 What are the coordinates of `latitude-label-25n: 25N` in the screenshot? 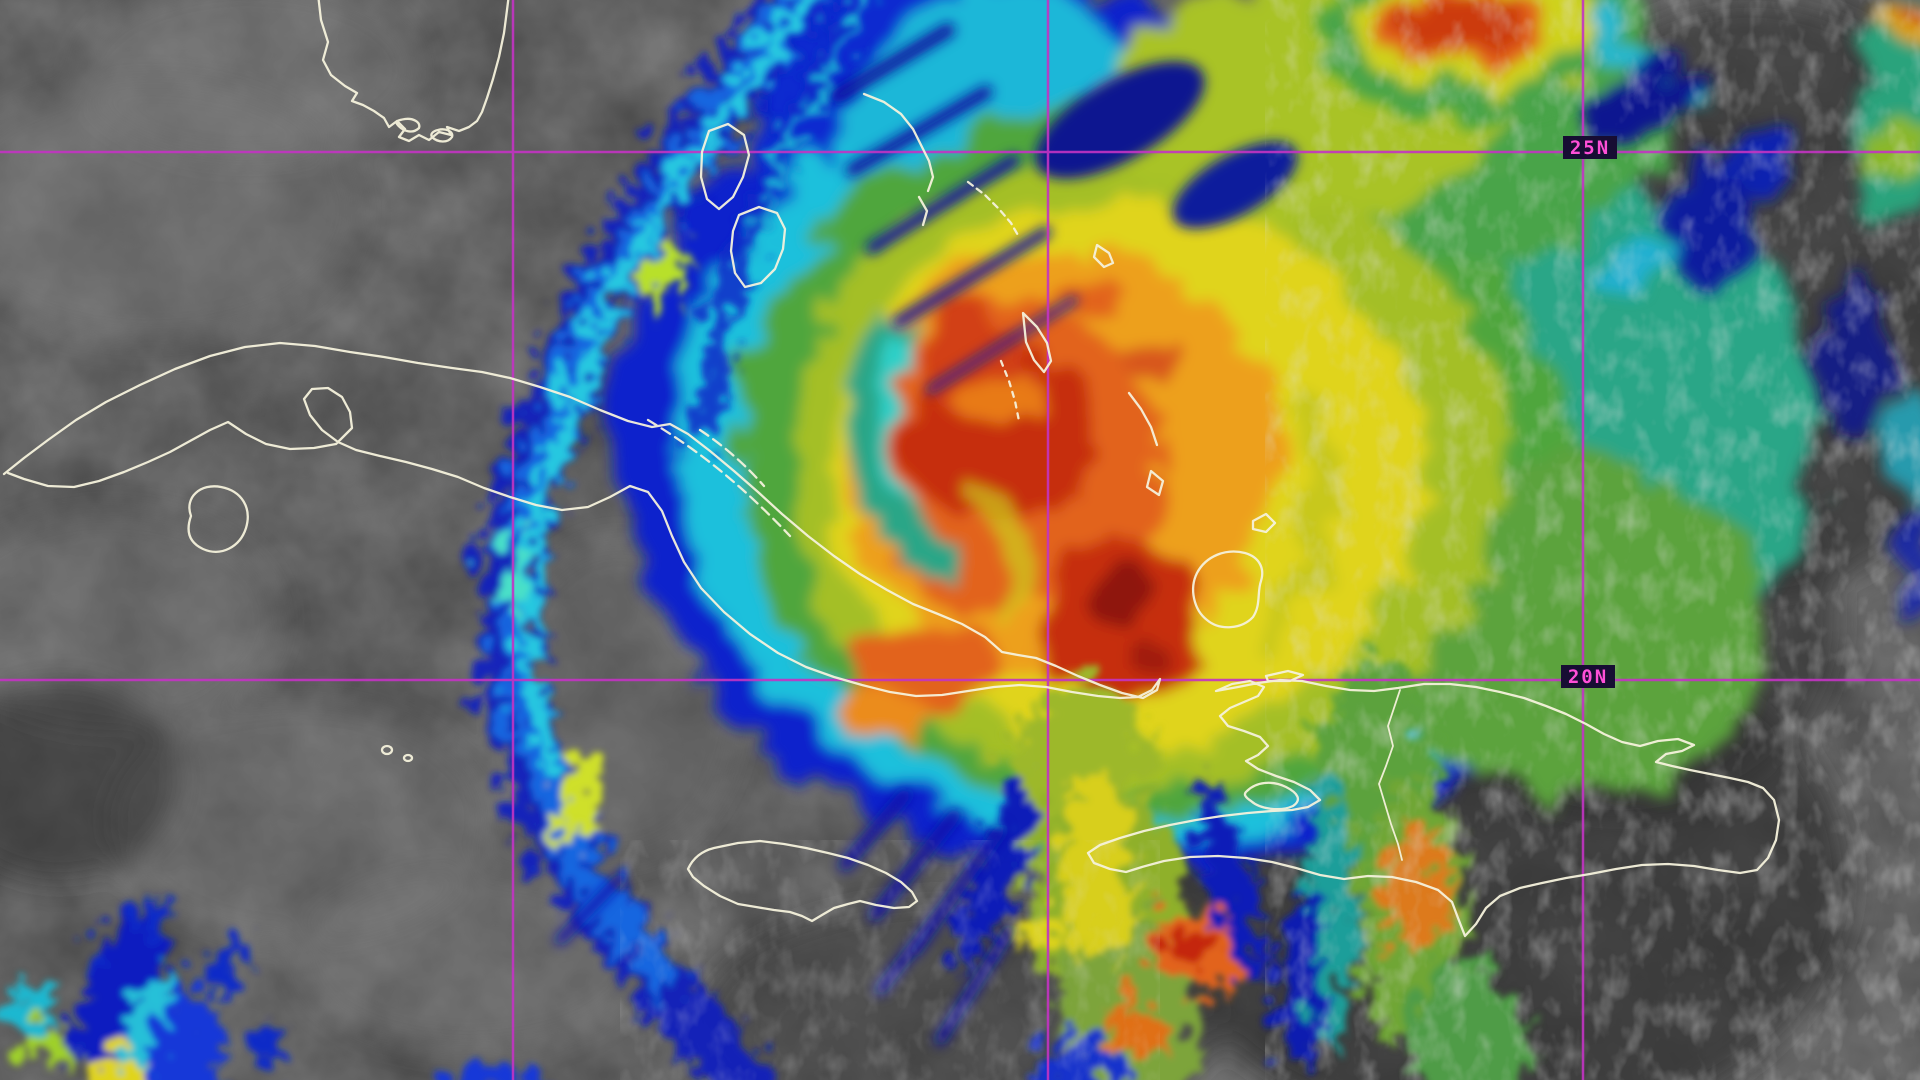 It's located at (1590, 148).